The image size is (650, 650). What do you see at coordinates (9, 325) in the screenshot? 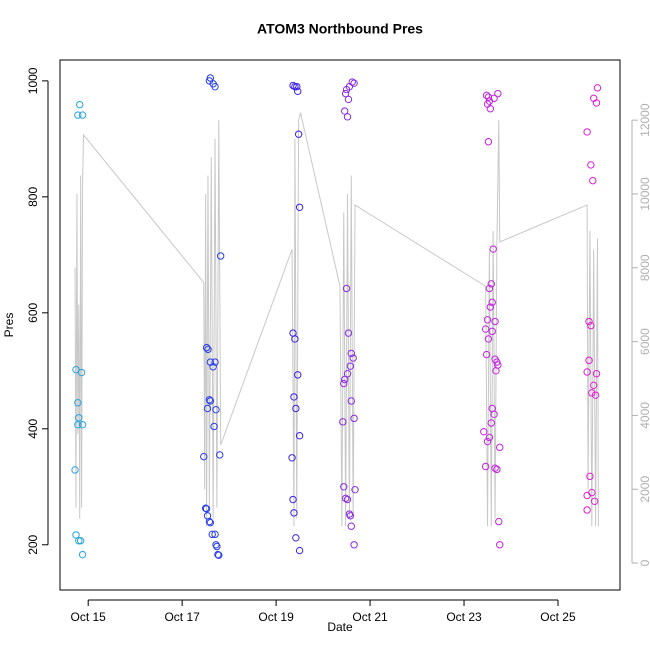
I see `y-axis-label: Pres` at bounding box center [9, 325].